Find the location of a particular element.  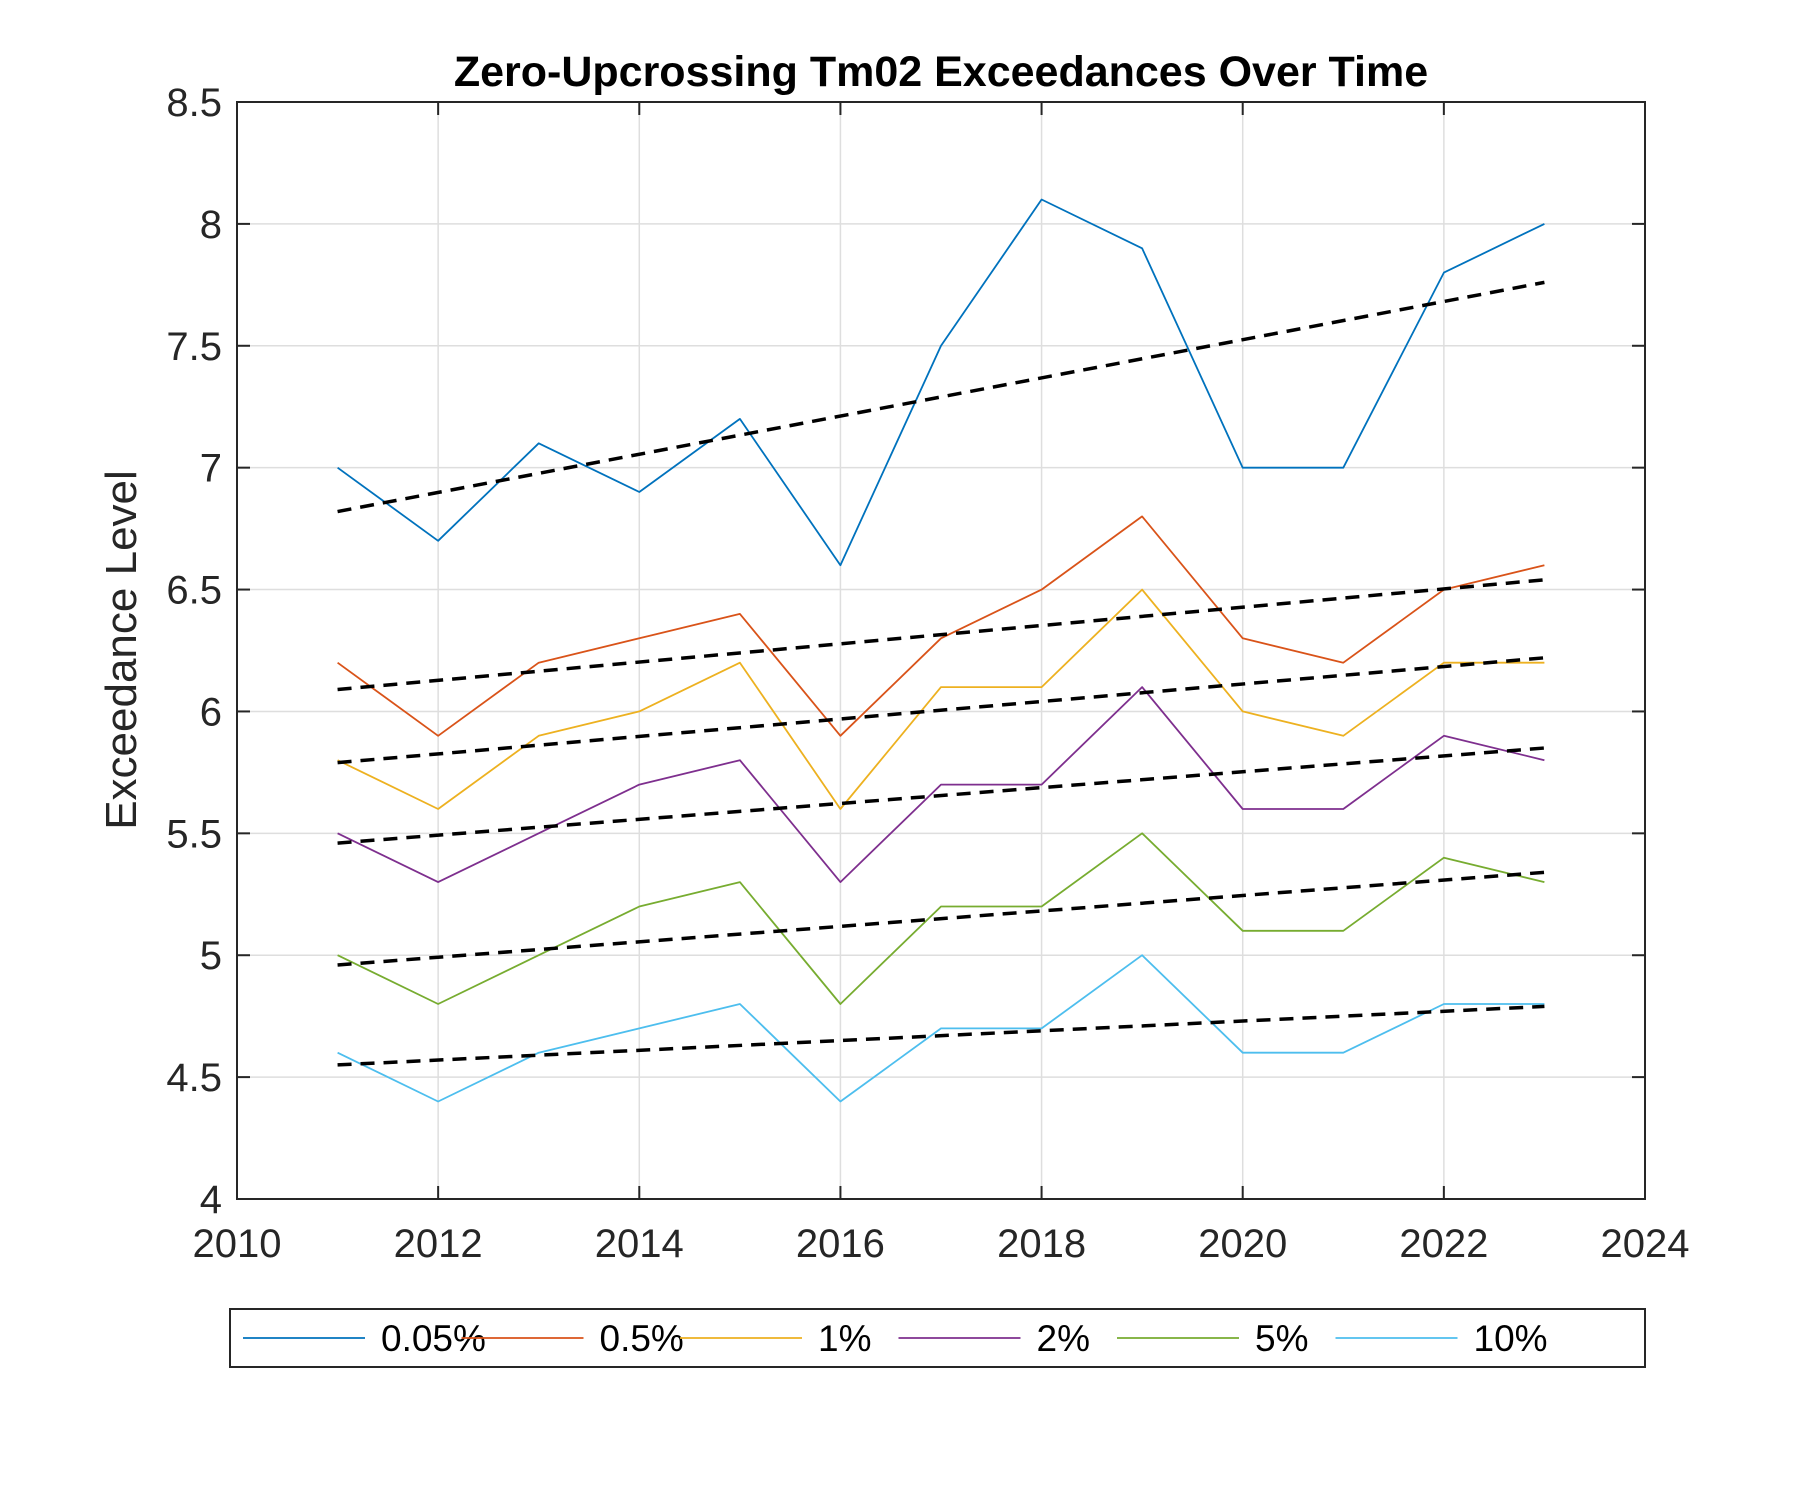

legend: 0.05% 0.5% 1% 2% 5% 10% is located at coordinates (937, 1338).